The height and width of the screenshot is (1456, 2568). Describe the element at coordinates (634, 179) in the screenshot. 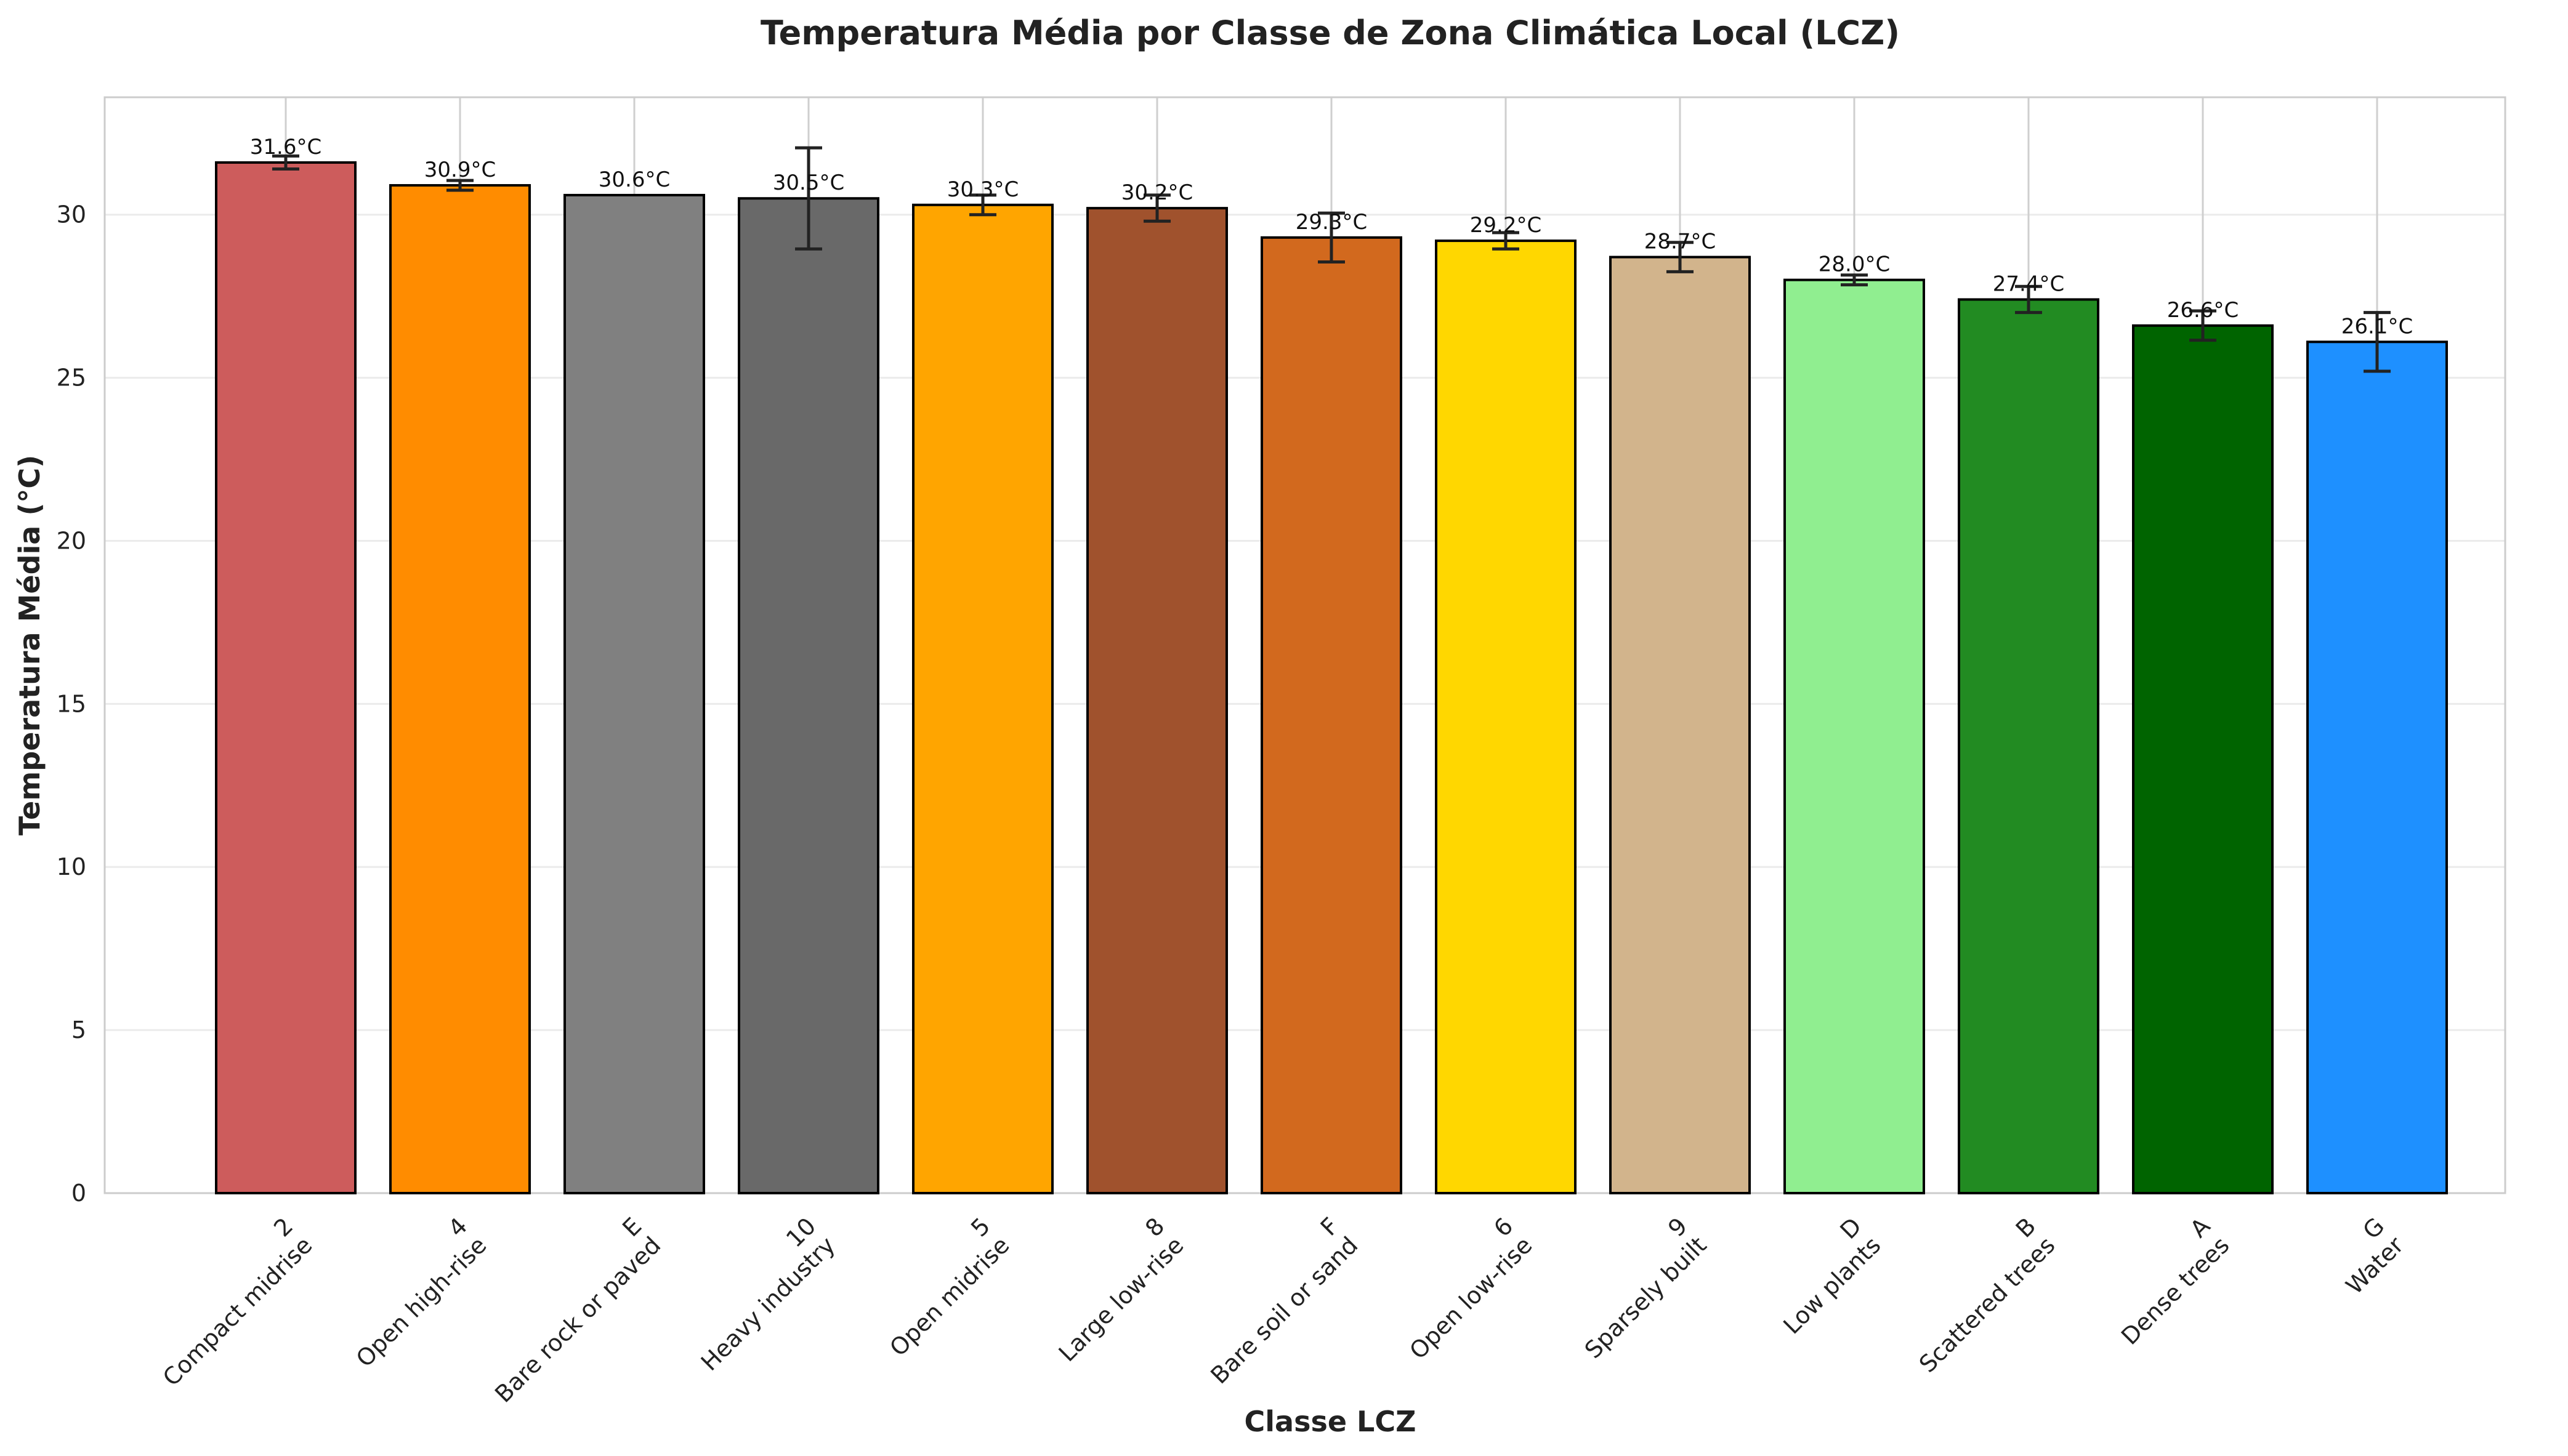

I see `value-label-E: 30.6°C` at that location.